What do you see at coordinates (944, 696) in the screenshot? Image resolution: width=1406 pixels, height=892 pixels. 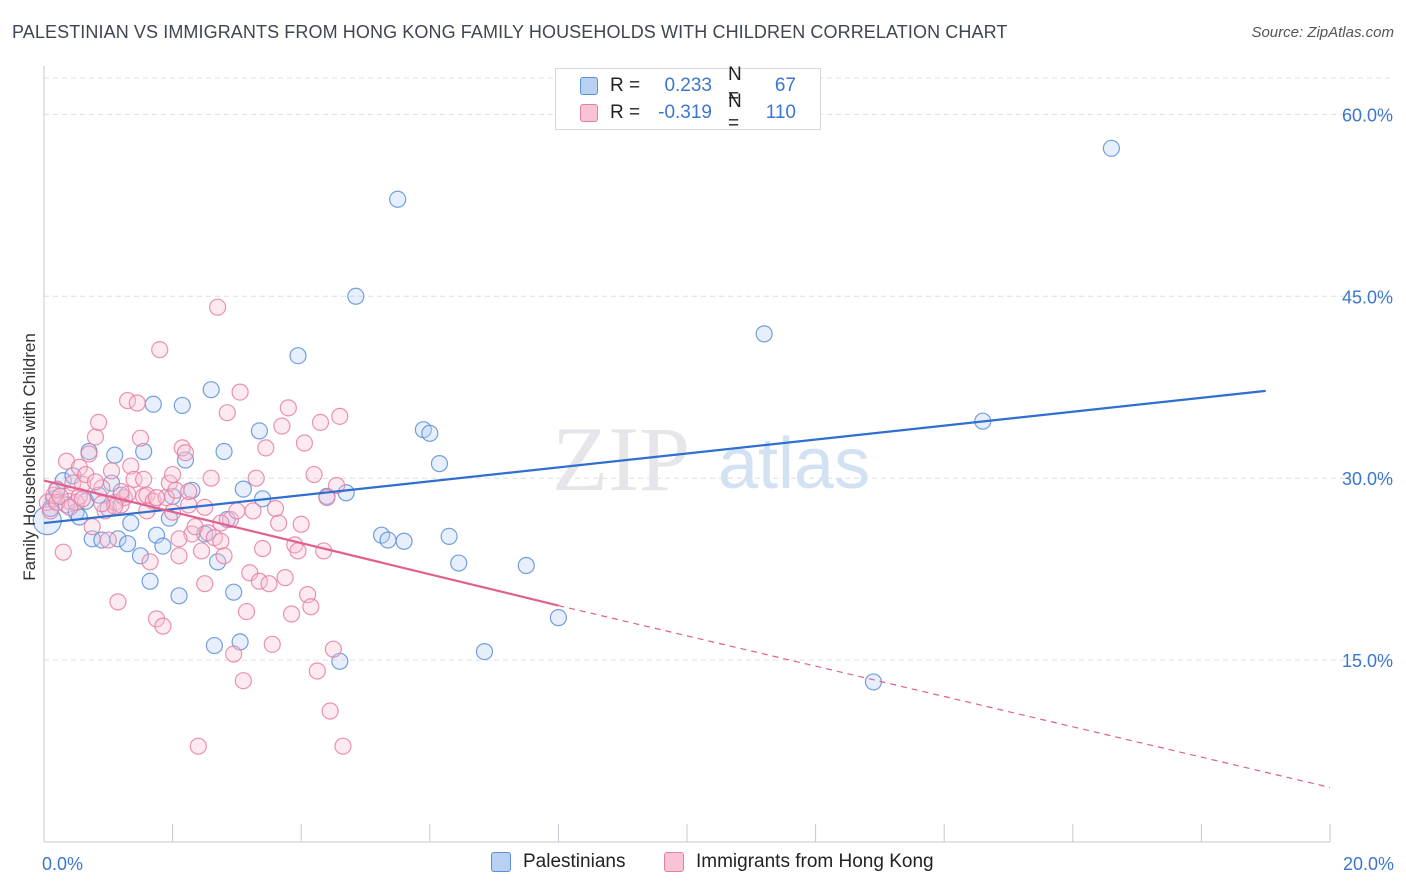 I see `trend-line-extension-pink` at bounding box center [944, 696].